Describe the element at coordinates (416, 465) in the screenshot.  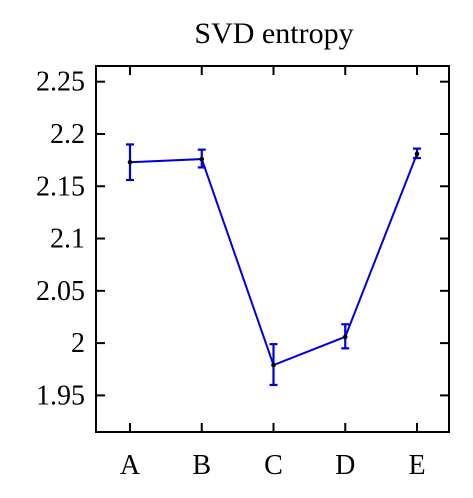
I see `x-tick-label: E` at that location.